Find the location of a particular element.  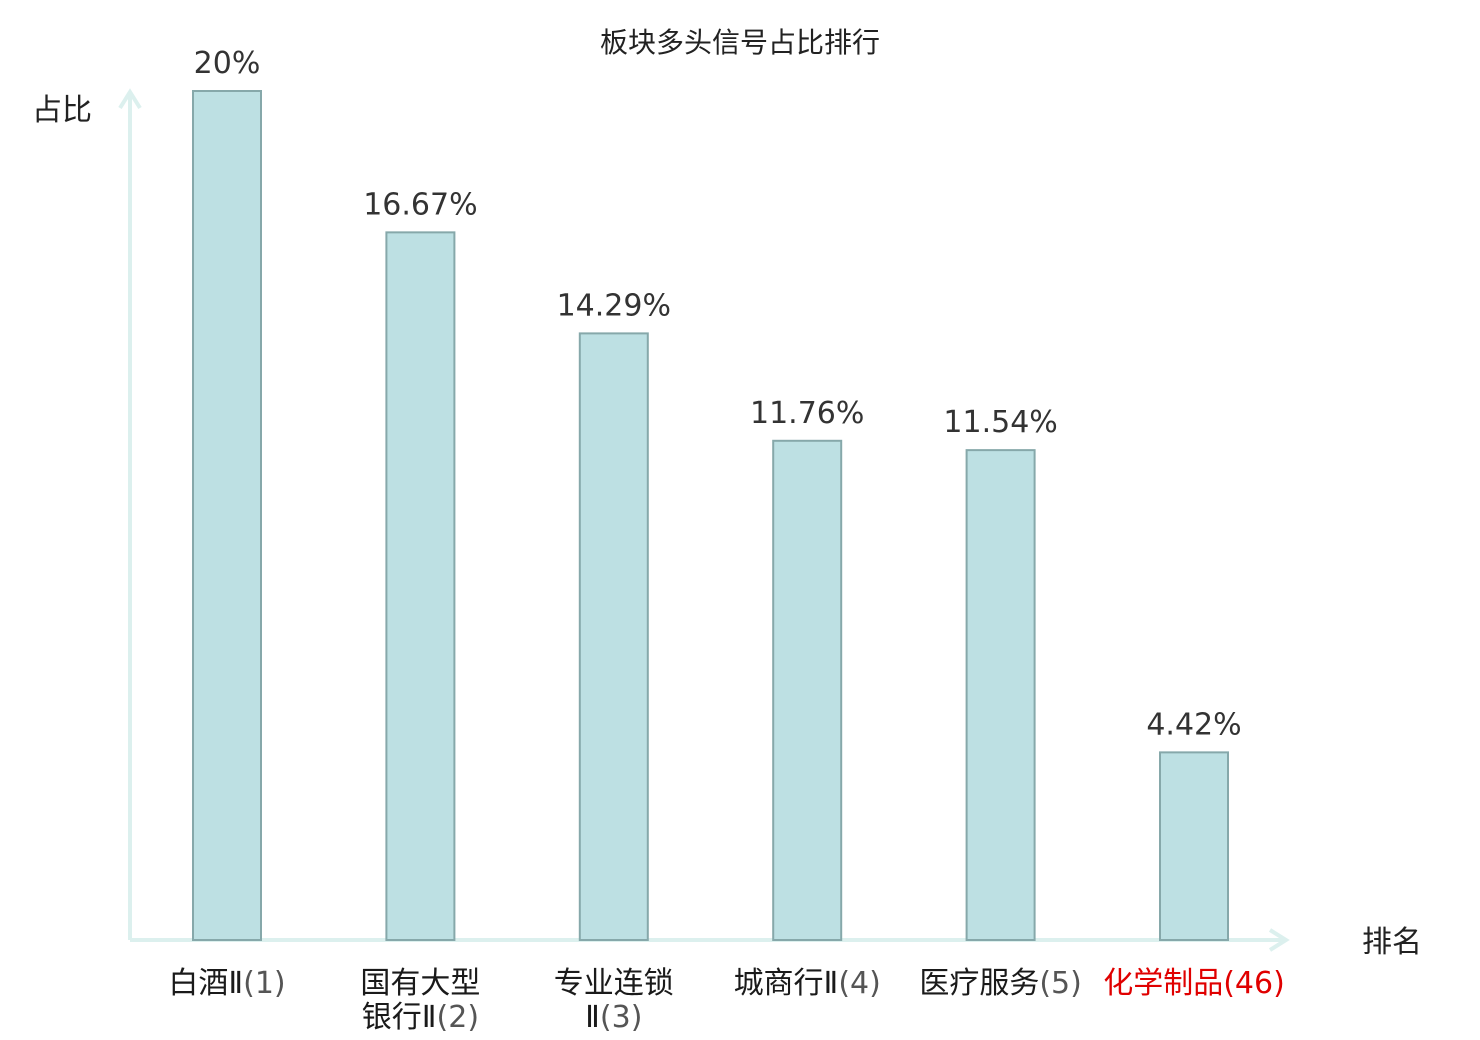

tick-label-5: 医疗服务(5) is located at coordinates (1000, 983).